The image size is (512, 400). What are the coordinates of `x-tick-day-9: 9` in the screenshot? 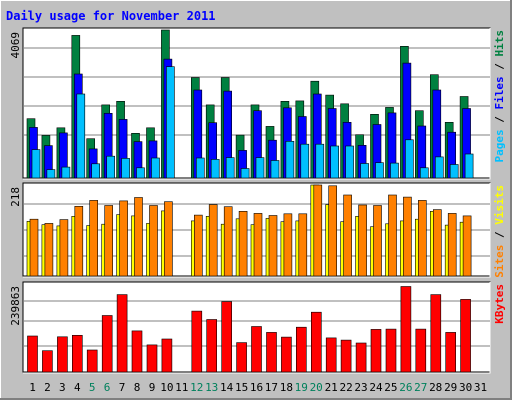 It's located at (152, 387).